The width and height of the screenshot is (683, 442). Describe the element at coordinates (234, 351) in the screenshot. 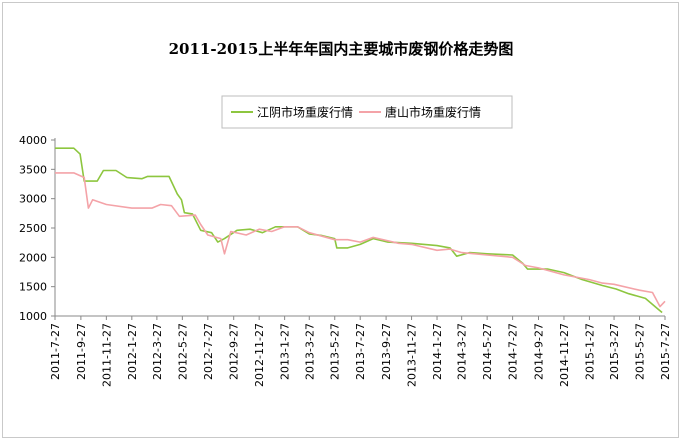

I see `x-tick-label: 2012-9-27` at that location.